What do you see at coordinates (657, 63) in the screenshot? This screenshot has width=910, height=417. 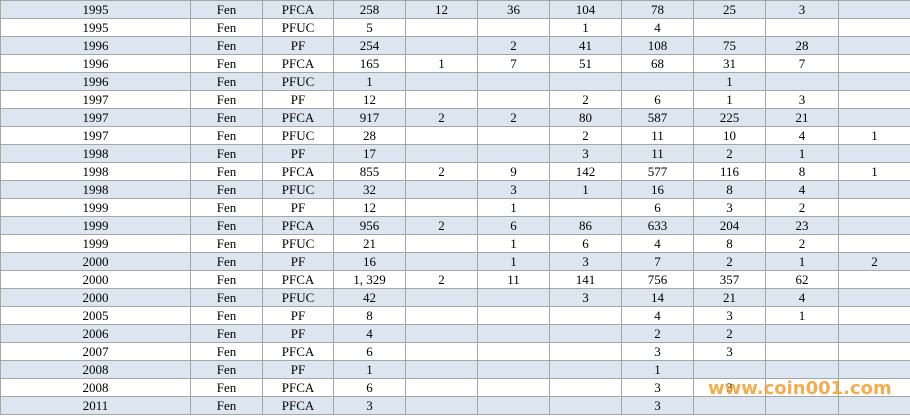 I see `table-cell: 68` at bounding box center [657, 63].